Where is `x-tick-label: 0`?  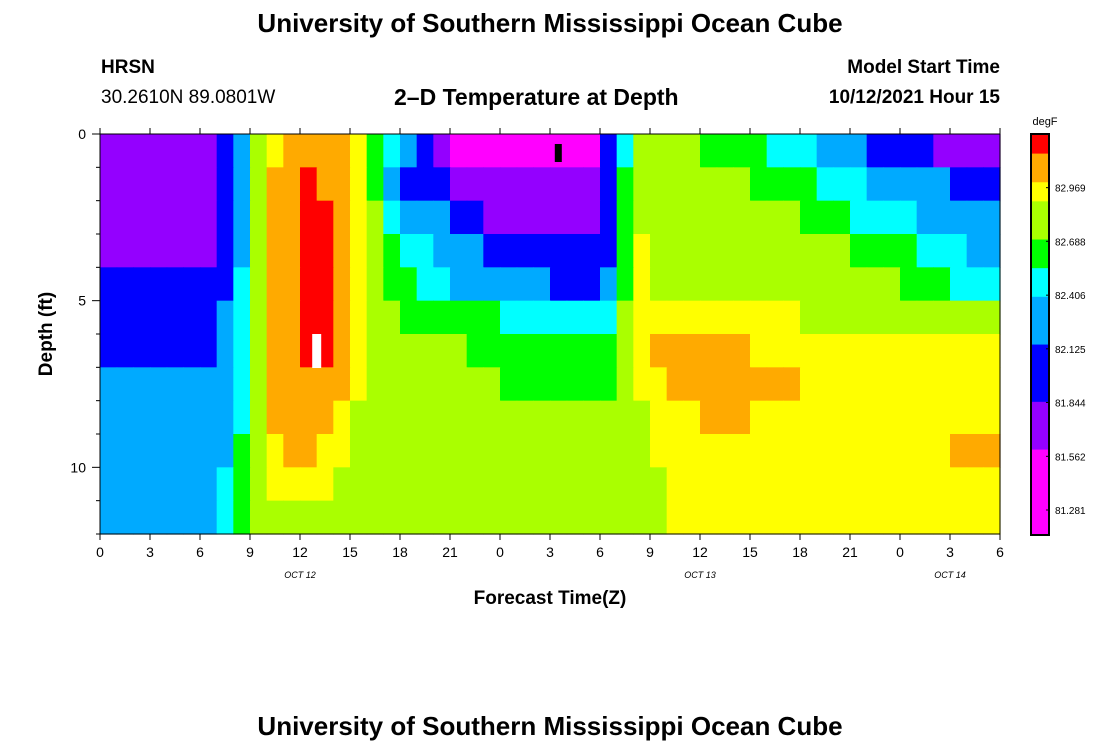 x-tick-label: 0 is located at coordinates (500, 552).